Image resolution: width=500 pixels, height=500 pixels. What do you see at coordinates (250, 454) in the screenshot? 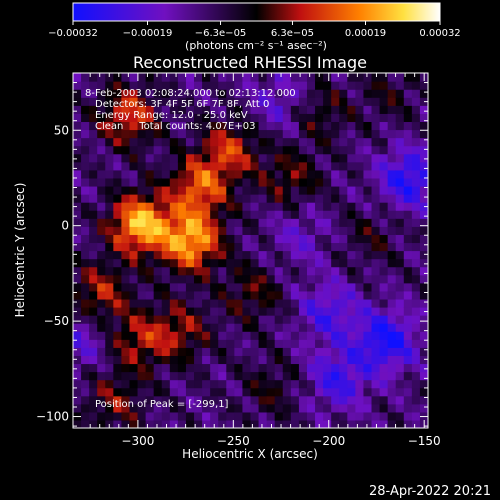
I see `x-axis-label: Heliocentric X (arcsec)` at bounding box center [250, 454].